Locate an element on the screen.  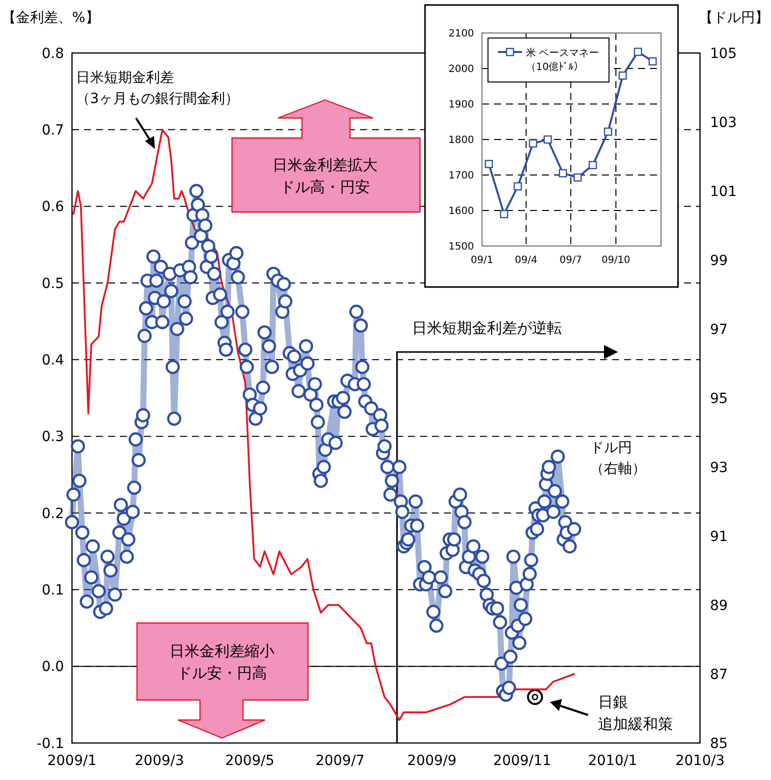
y-tick-label: 1800 is located at coordinates (461, 140).